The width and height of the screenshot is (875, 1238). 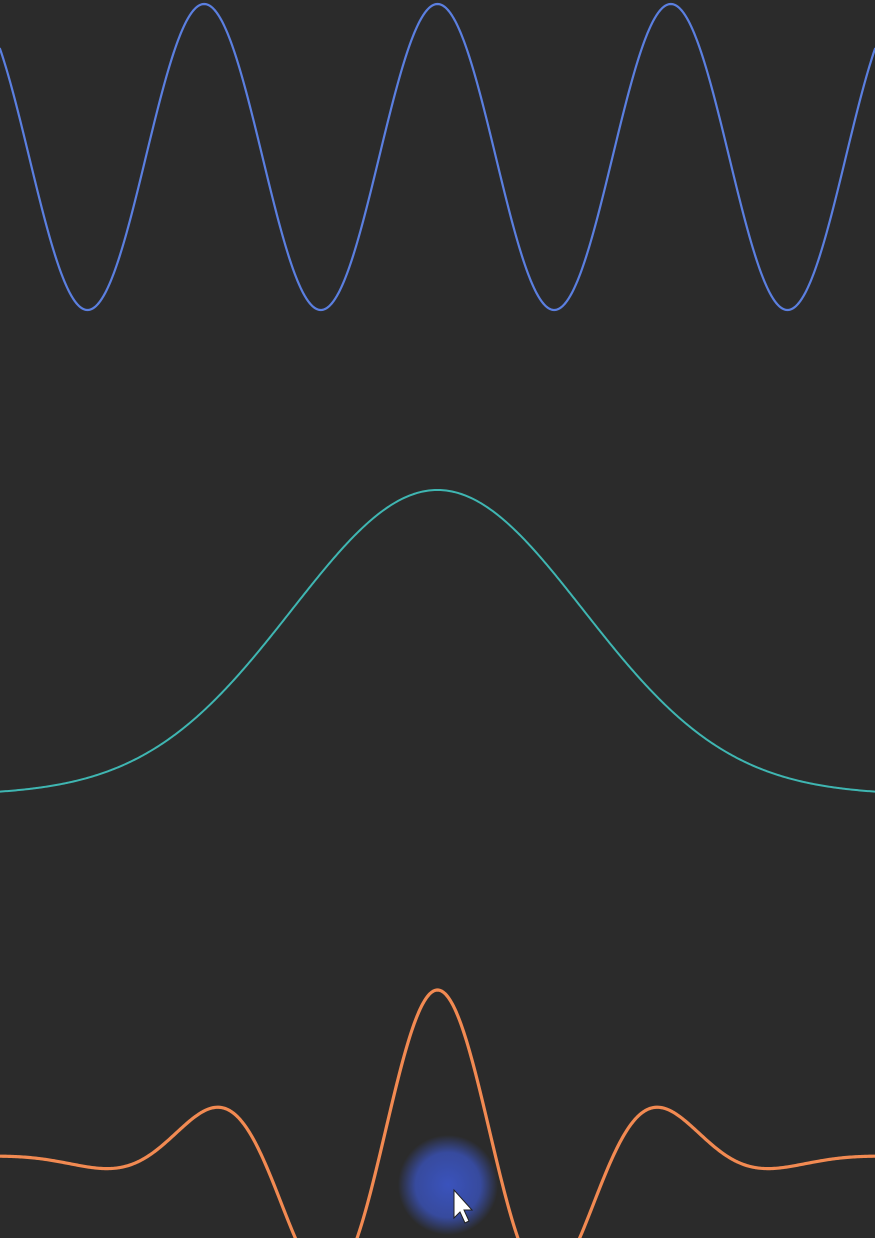 What do you see at coordinates (463, 1206) in the screenshot?
I see `mouse-pointer-icon` at bounding box center [463, 1206].